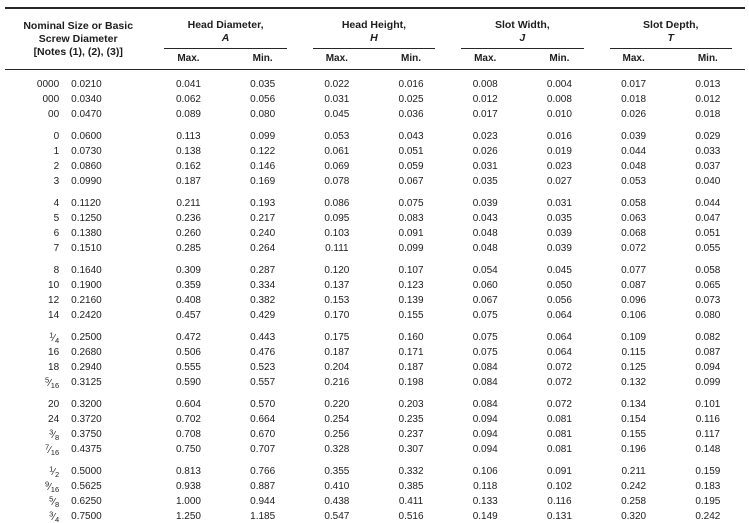 This screenshot has height=523, width=749. Describe the element at coordinates (188, 270) in the screenshot. I see `cell-value: 0.309` at that location.